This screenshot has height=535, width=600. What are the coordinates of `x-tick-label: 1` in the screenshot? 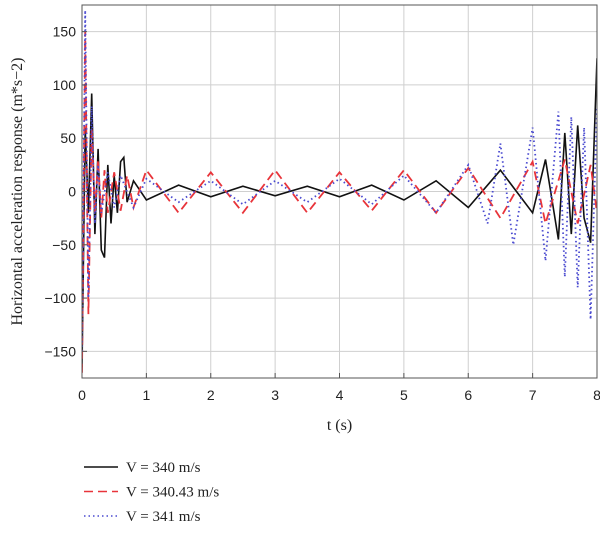 It's located at (146, 395).